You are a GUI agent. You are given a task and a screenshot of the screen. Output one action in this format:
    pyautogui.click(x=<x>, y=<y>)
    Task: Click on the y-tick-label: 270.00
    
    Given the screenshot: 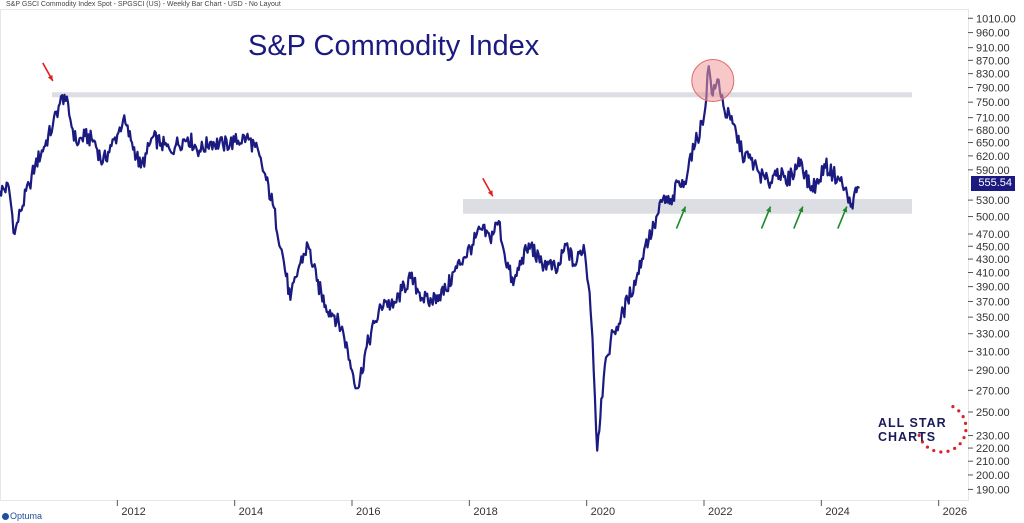 What is the action you would take?
    pyautogui.click(x=993, y=391)
    